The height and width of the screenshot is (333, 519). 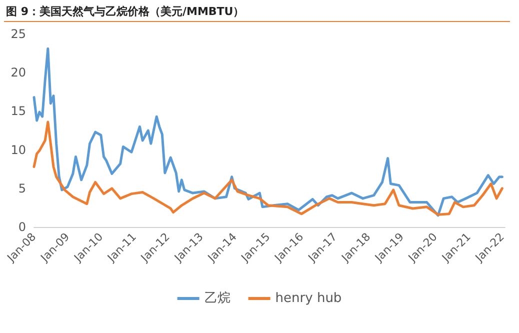 What do you see at coordinates (18, 149) in the screenshot?
I see `y-tick-label: 10` at bounding box center [18, 149].